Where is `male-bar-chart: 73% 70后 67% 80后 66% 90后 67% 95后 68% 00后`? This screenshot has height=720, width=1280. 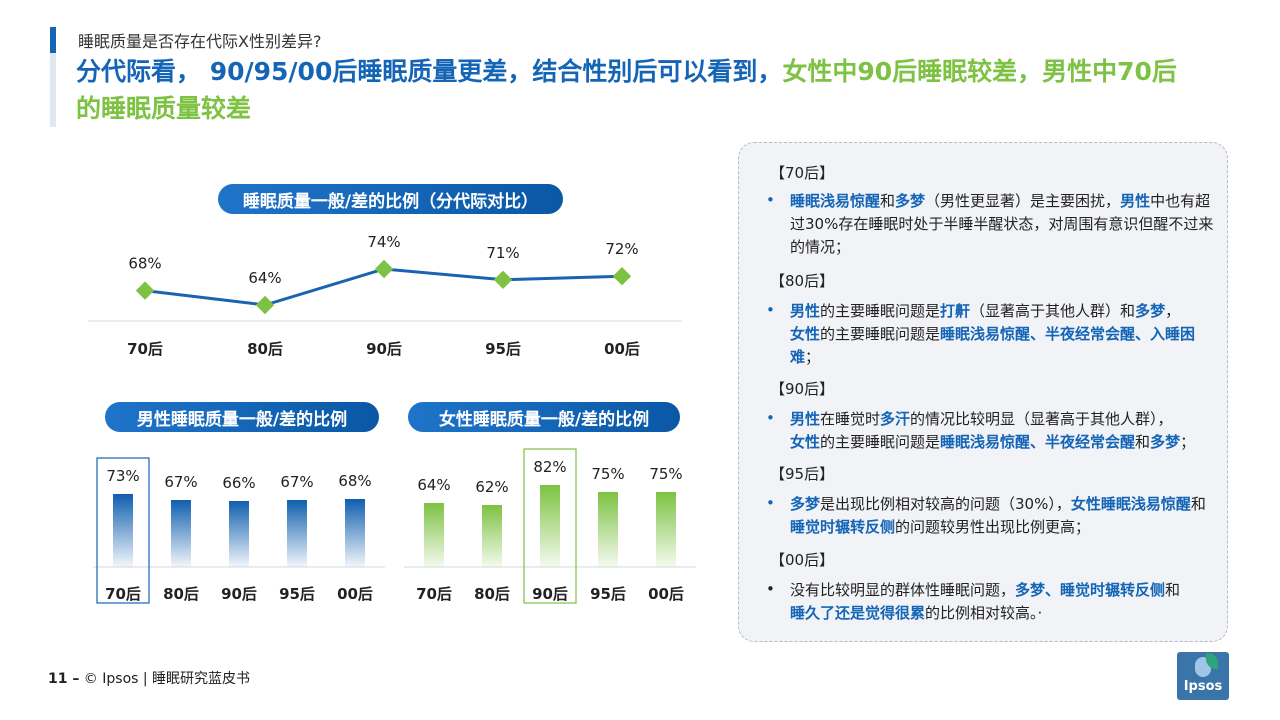
male-bar-chart: 73% 70后 67% 80后 66% 90后 67% 95后 68% 00后 is located at coordinates (239, 530).